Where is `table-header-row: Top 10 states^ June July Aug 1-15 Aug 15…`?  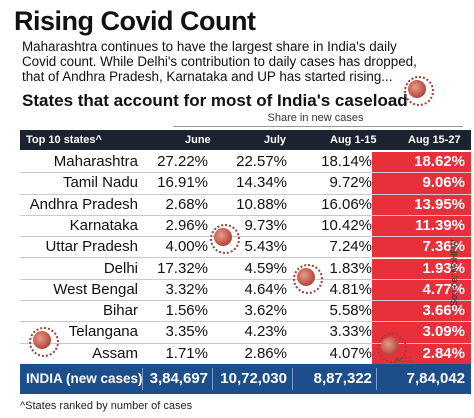 table-header-row: Top 10 states^ June July Aug 1-15 Aug 15… is located at coordinates (245, 140).